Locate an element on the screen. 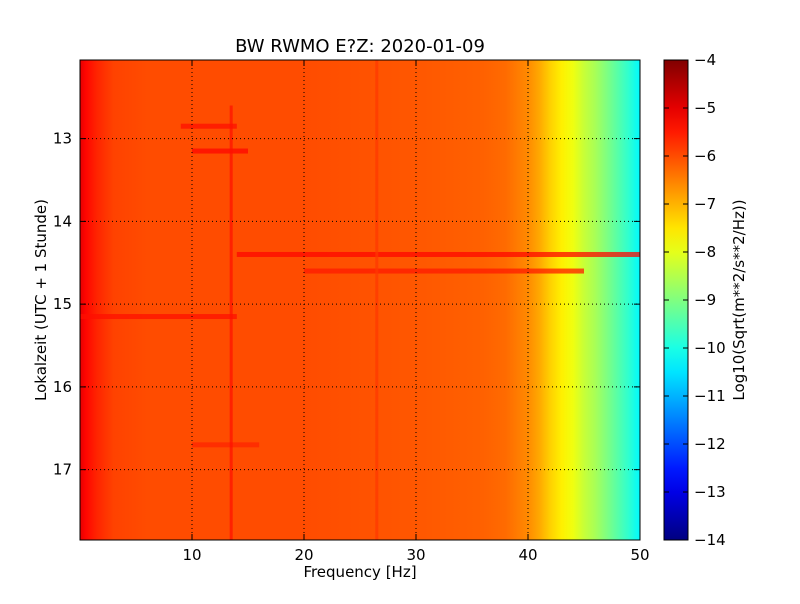 This screenshot has height=604, width=800. x-tick-label: 20 is located at coordinates (303, 555).